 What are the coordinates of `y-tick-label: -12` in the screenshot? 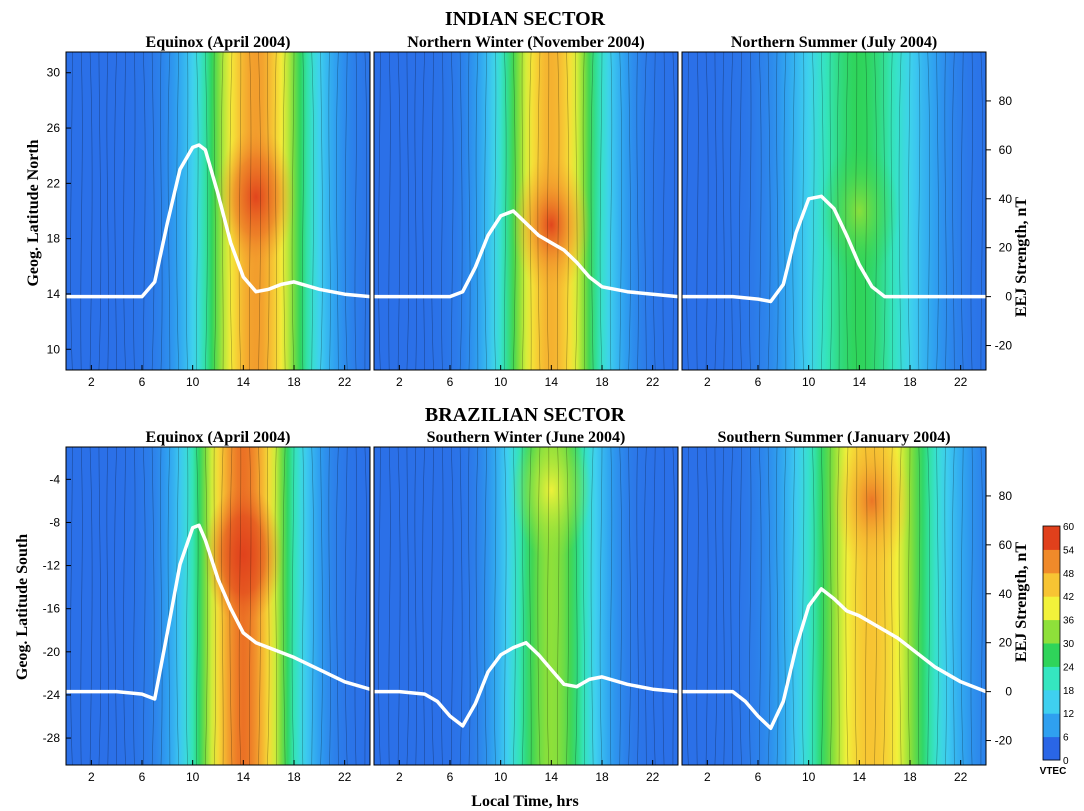 It's located at (52, 566).